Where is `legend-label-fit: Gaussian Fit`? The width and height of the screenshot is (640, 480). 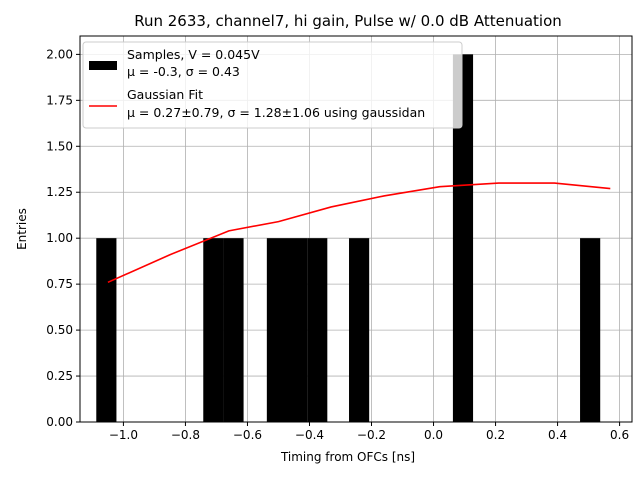
legend-label-fit: Gaussian Fit is located at coordinates (165, 94).